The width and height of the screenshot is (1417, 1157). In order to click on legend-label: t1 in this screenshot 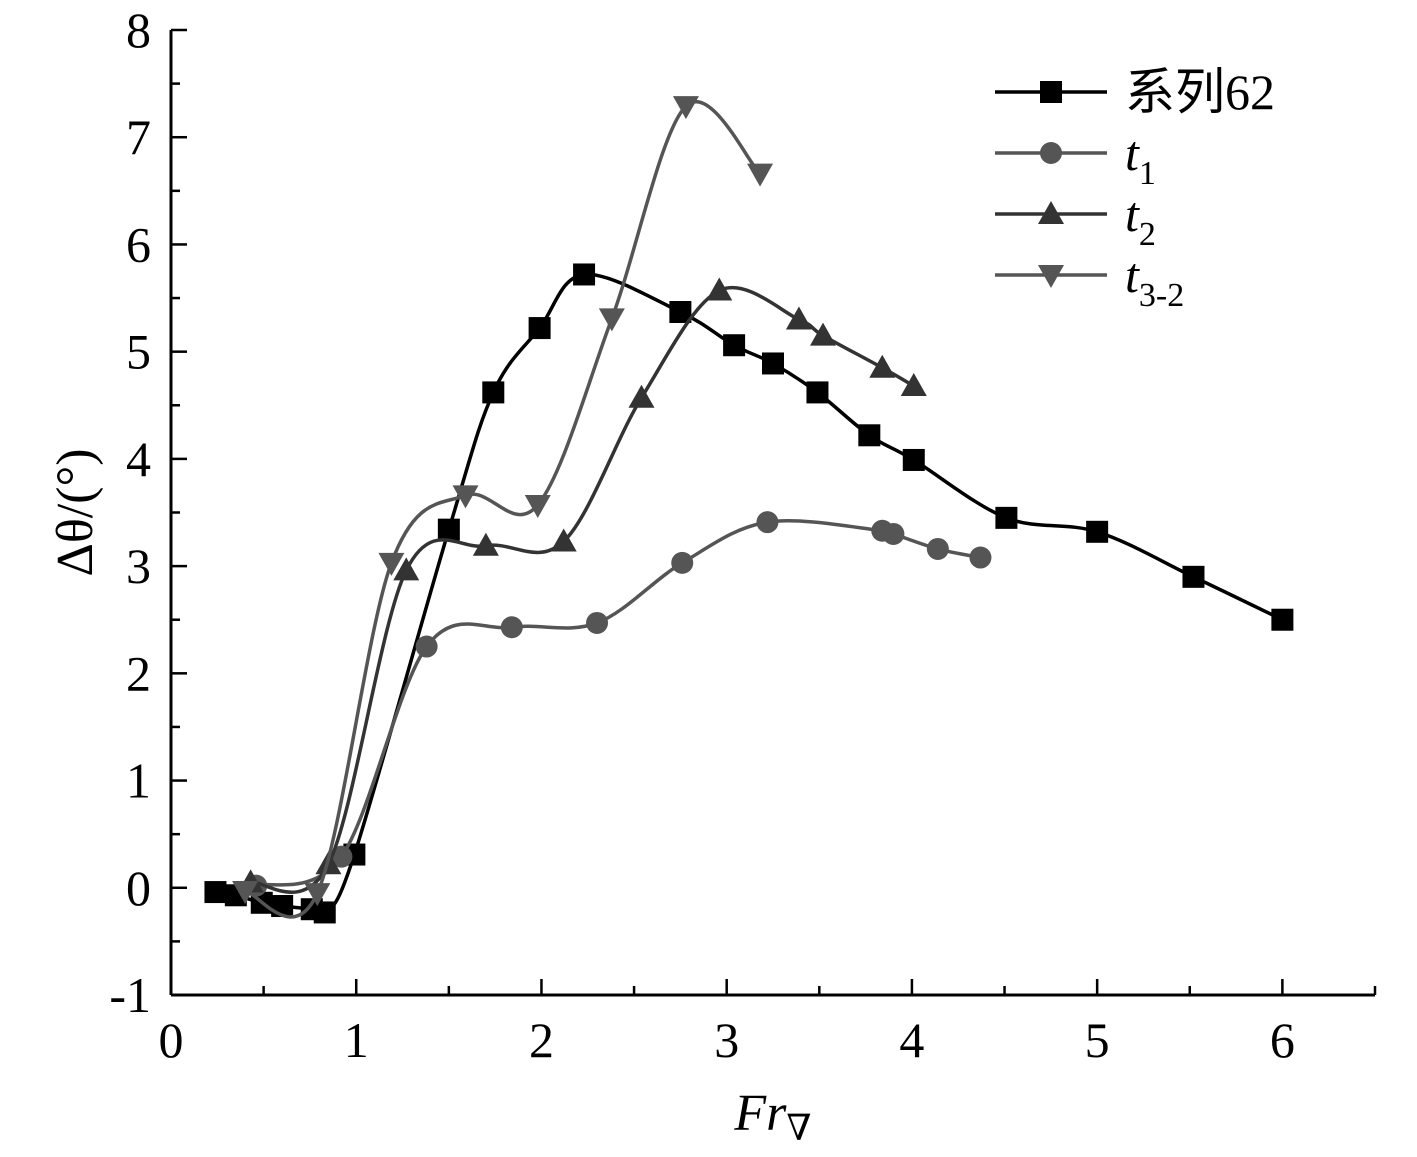, I will do `click(1140, 158)`.